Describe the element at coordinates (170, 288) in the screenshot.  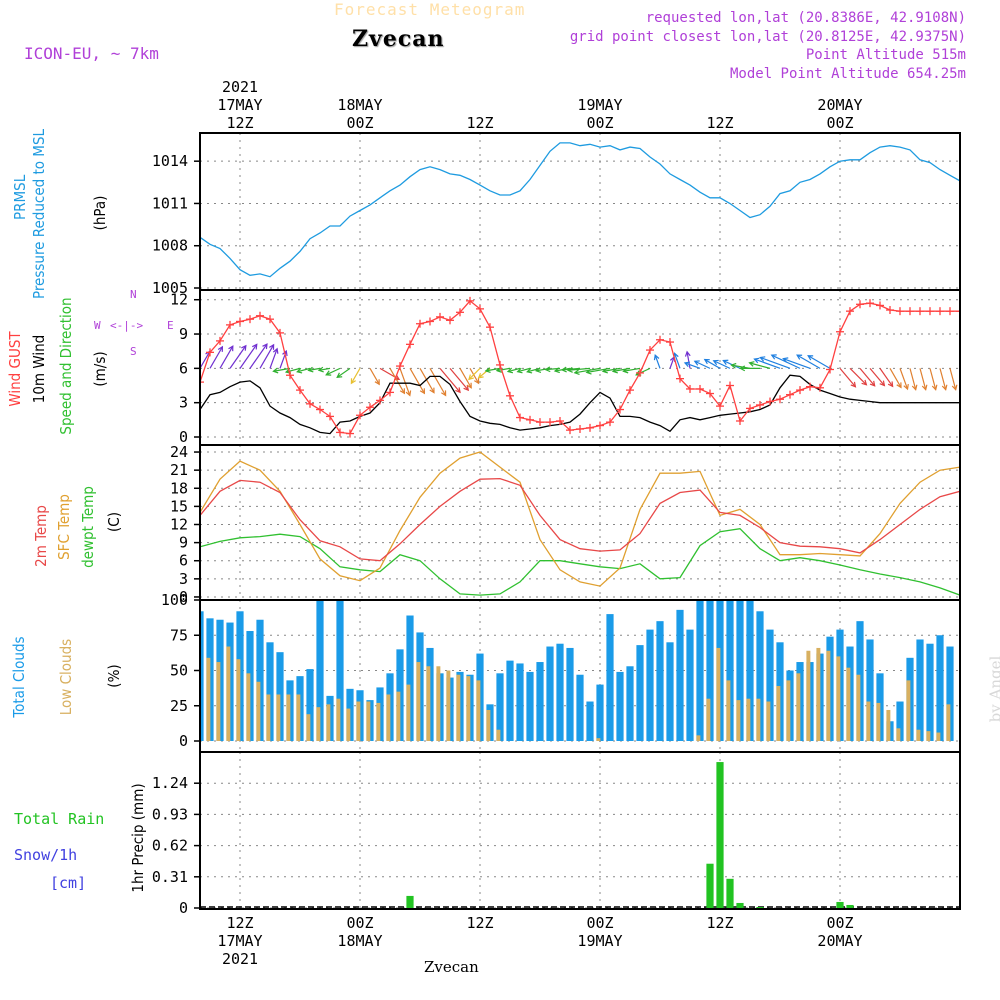
I see `y-tick-label: 1005` at that location.